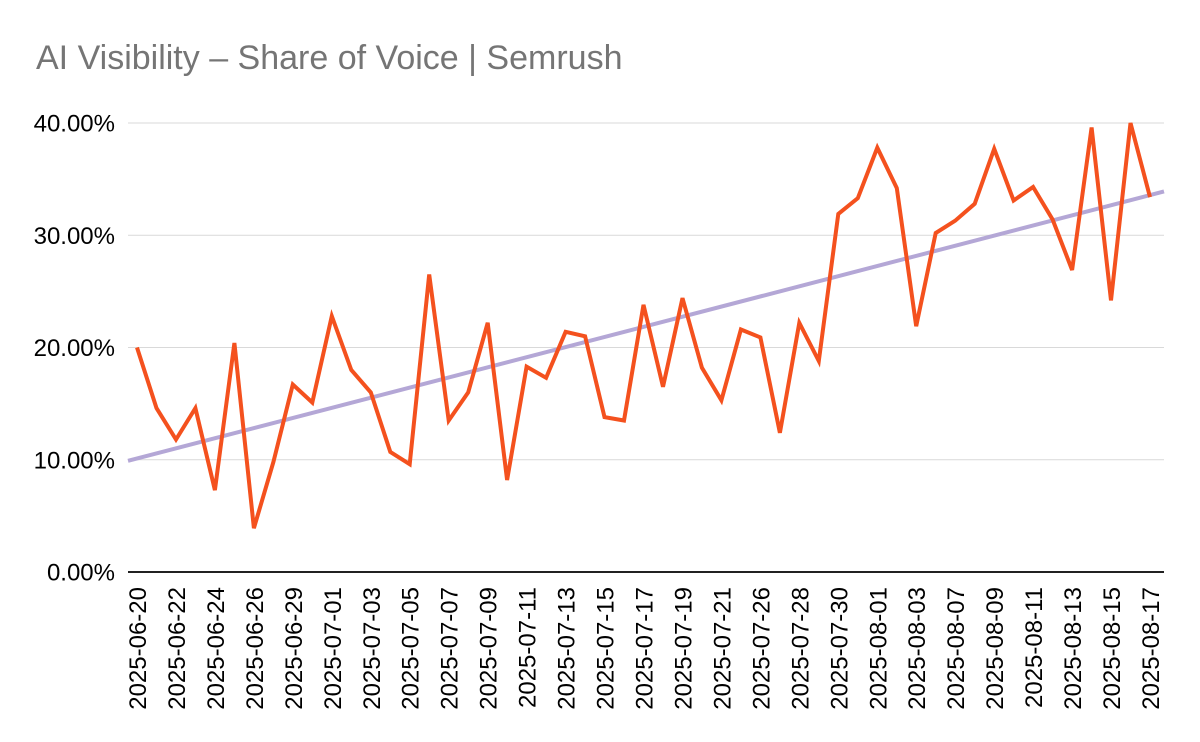 Image resolution: width=1200 pixels, height=742 pixels. Describe the element at coordinates (722, 648) in the screenshot. I see `x-axis-label: 2025-07-21` at that location.